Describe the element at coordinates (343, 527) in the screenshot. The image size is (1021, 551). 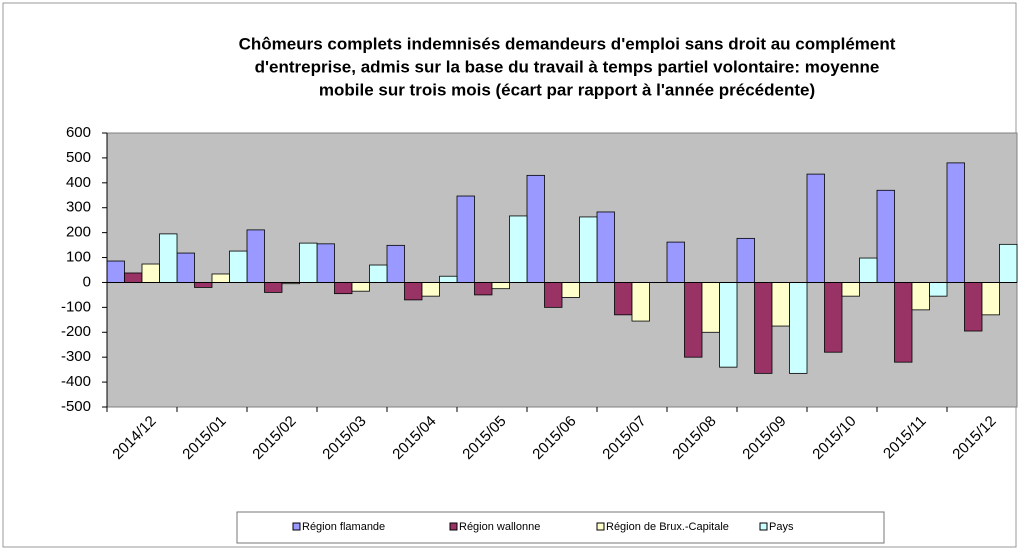
I see `legend-label: Région flamande` at that location.